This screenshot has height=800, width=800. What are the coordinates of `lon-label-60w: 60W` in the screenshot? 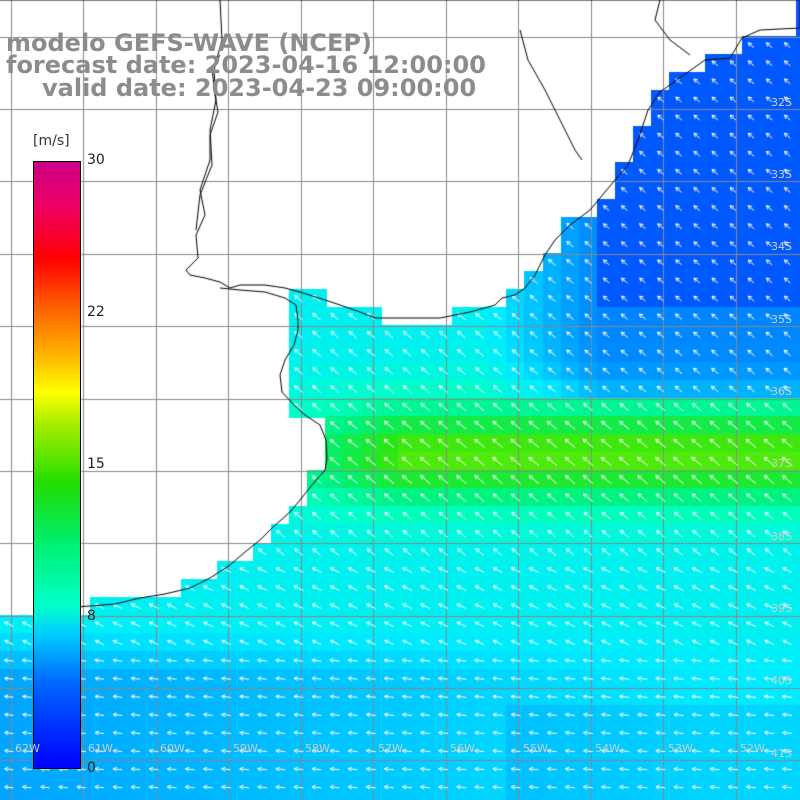 It's located at (172, 748).